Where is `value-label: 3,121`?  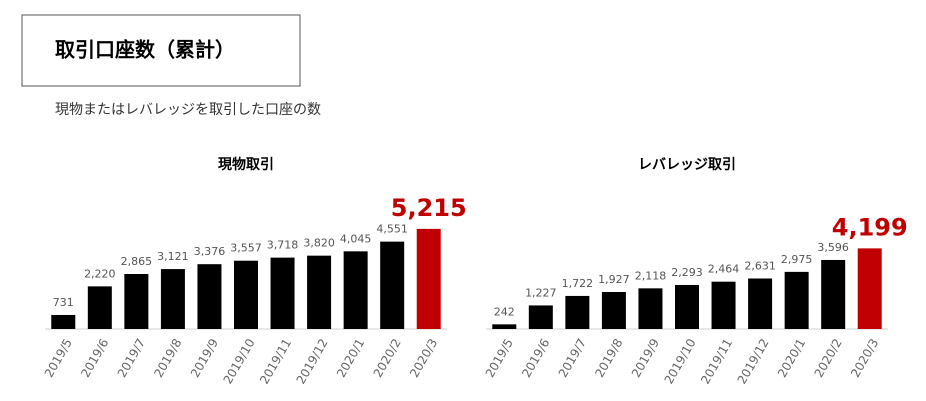 value-label: 3,121 is located at coordinates (173, 256).